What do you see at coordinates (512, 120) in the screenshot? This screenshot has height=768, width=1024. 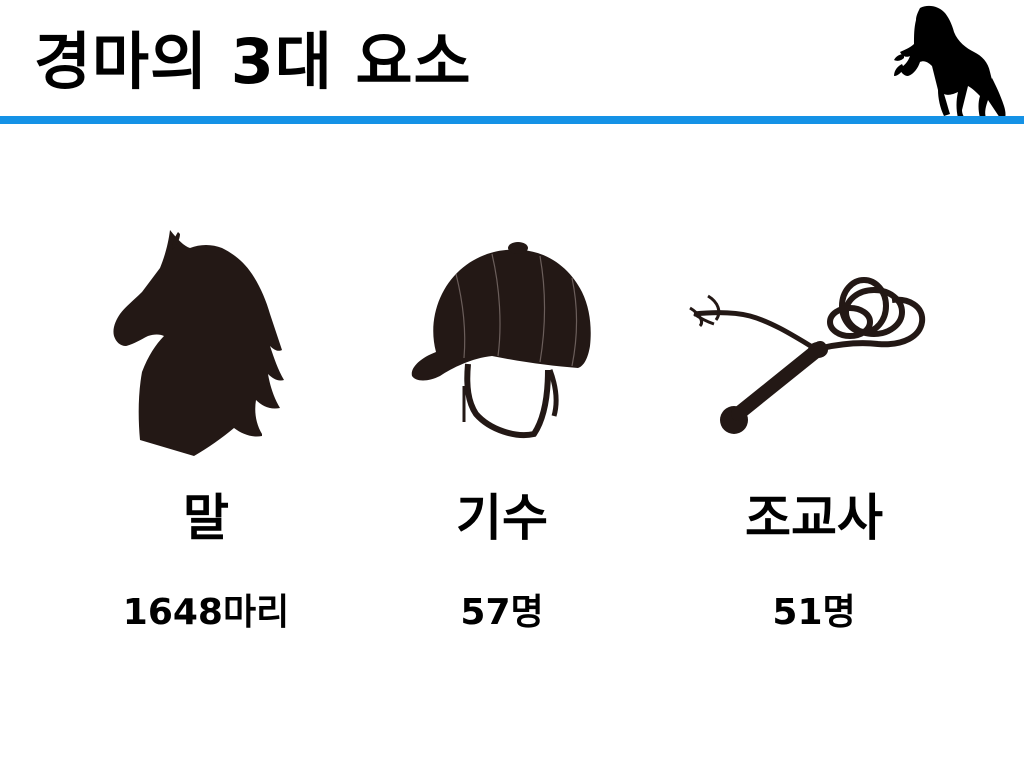 I see `title-divider` at bounding box center [512, 120].